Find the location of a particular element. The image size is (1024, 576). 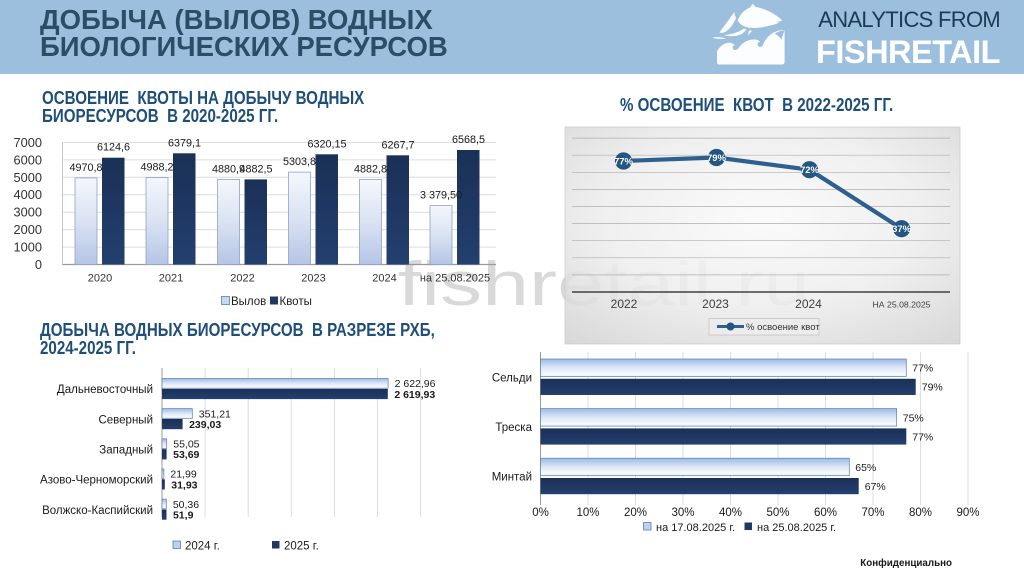

svg-text: 40% is located at coordinates (730, 513).